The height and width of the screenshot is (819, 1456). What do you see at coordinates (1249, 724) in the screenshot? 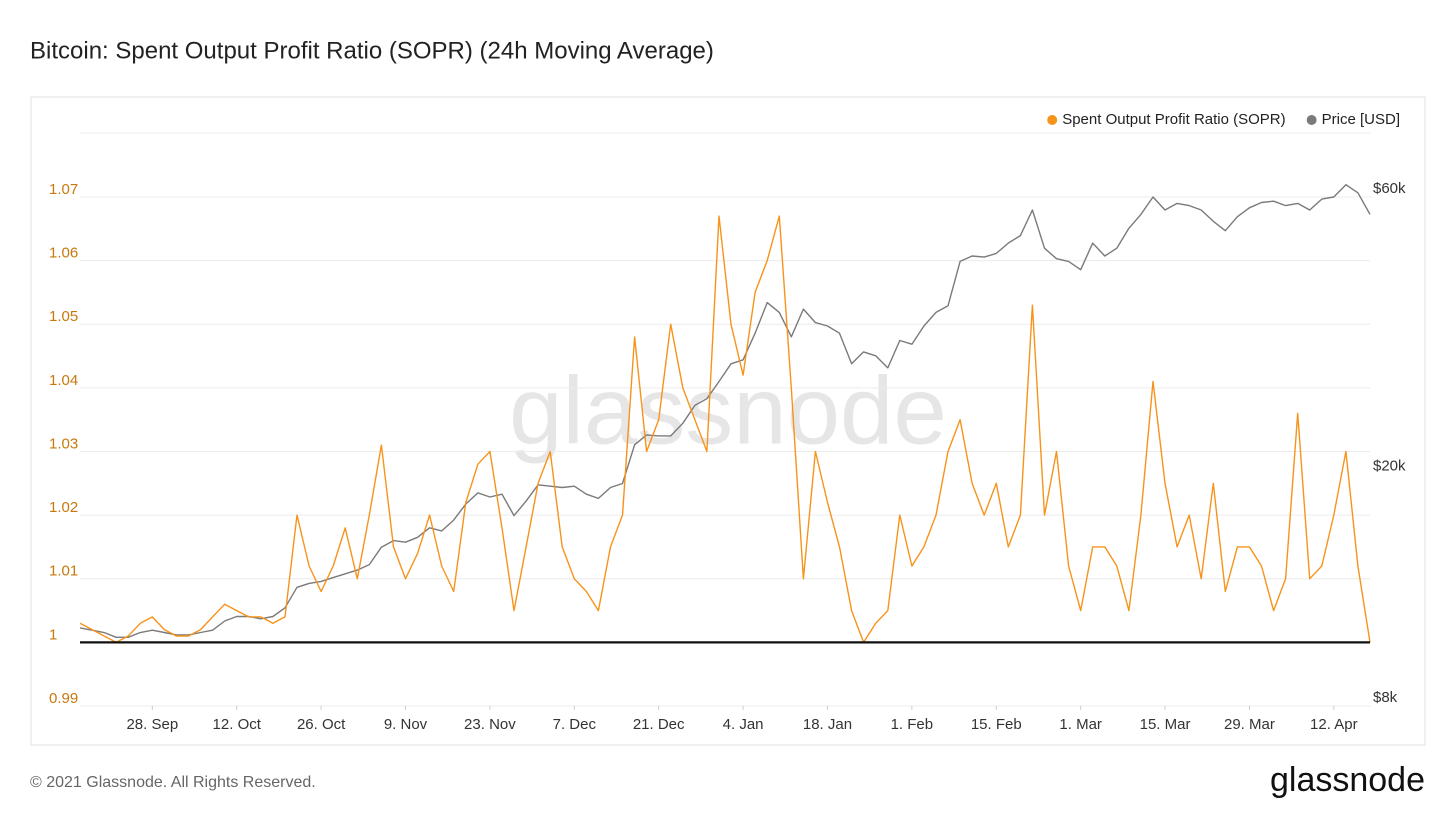
I see `x-tick-label: 29. Mar` at bounding box center [1249, 724].